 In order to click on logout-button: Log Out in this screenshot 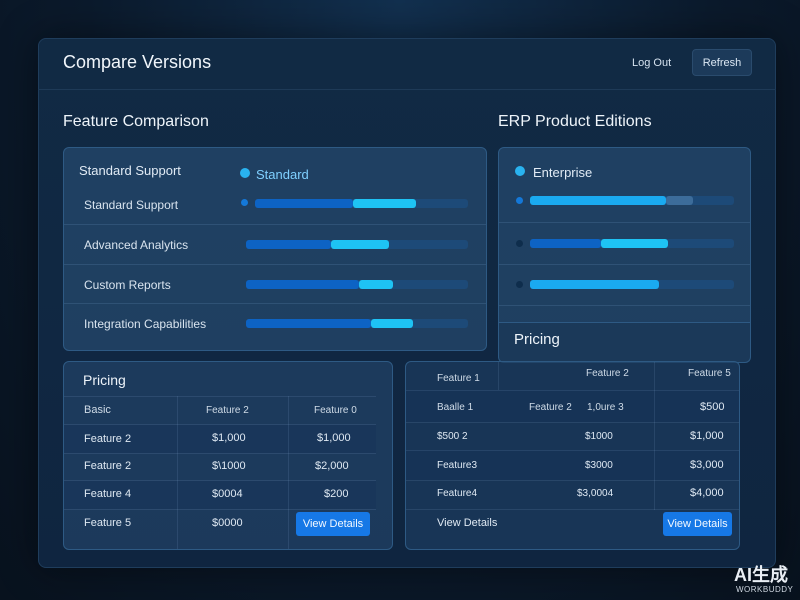, I will do `click(651, 63)`.